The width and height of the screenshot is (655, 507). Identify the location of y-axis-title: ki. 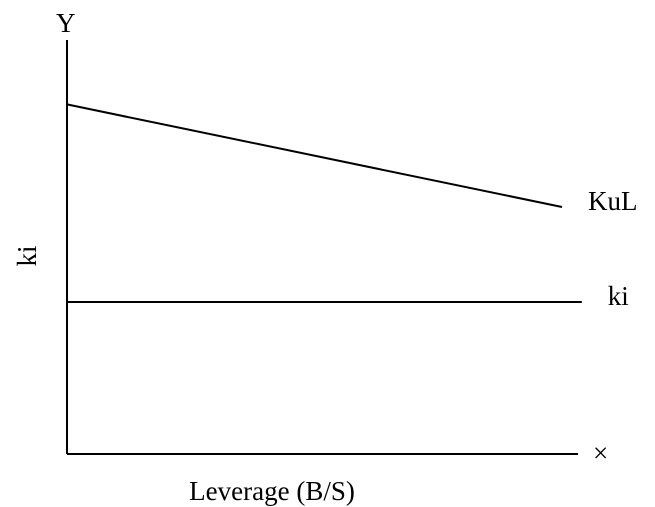
(27, 255).